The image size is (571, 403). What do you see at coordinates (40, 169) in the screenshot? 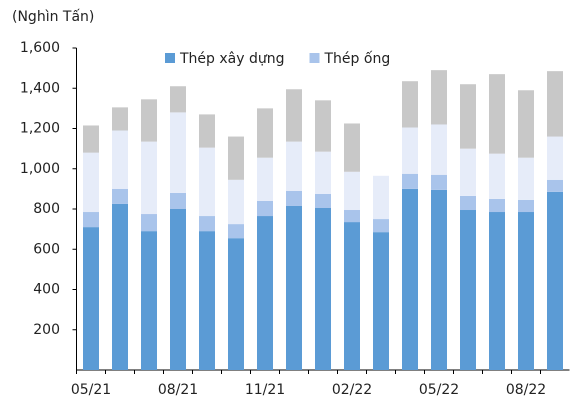
I see `y-tick-label: 1,000` at bounding box center [40, 169].